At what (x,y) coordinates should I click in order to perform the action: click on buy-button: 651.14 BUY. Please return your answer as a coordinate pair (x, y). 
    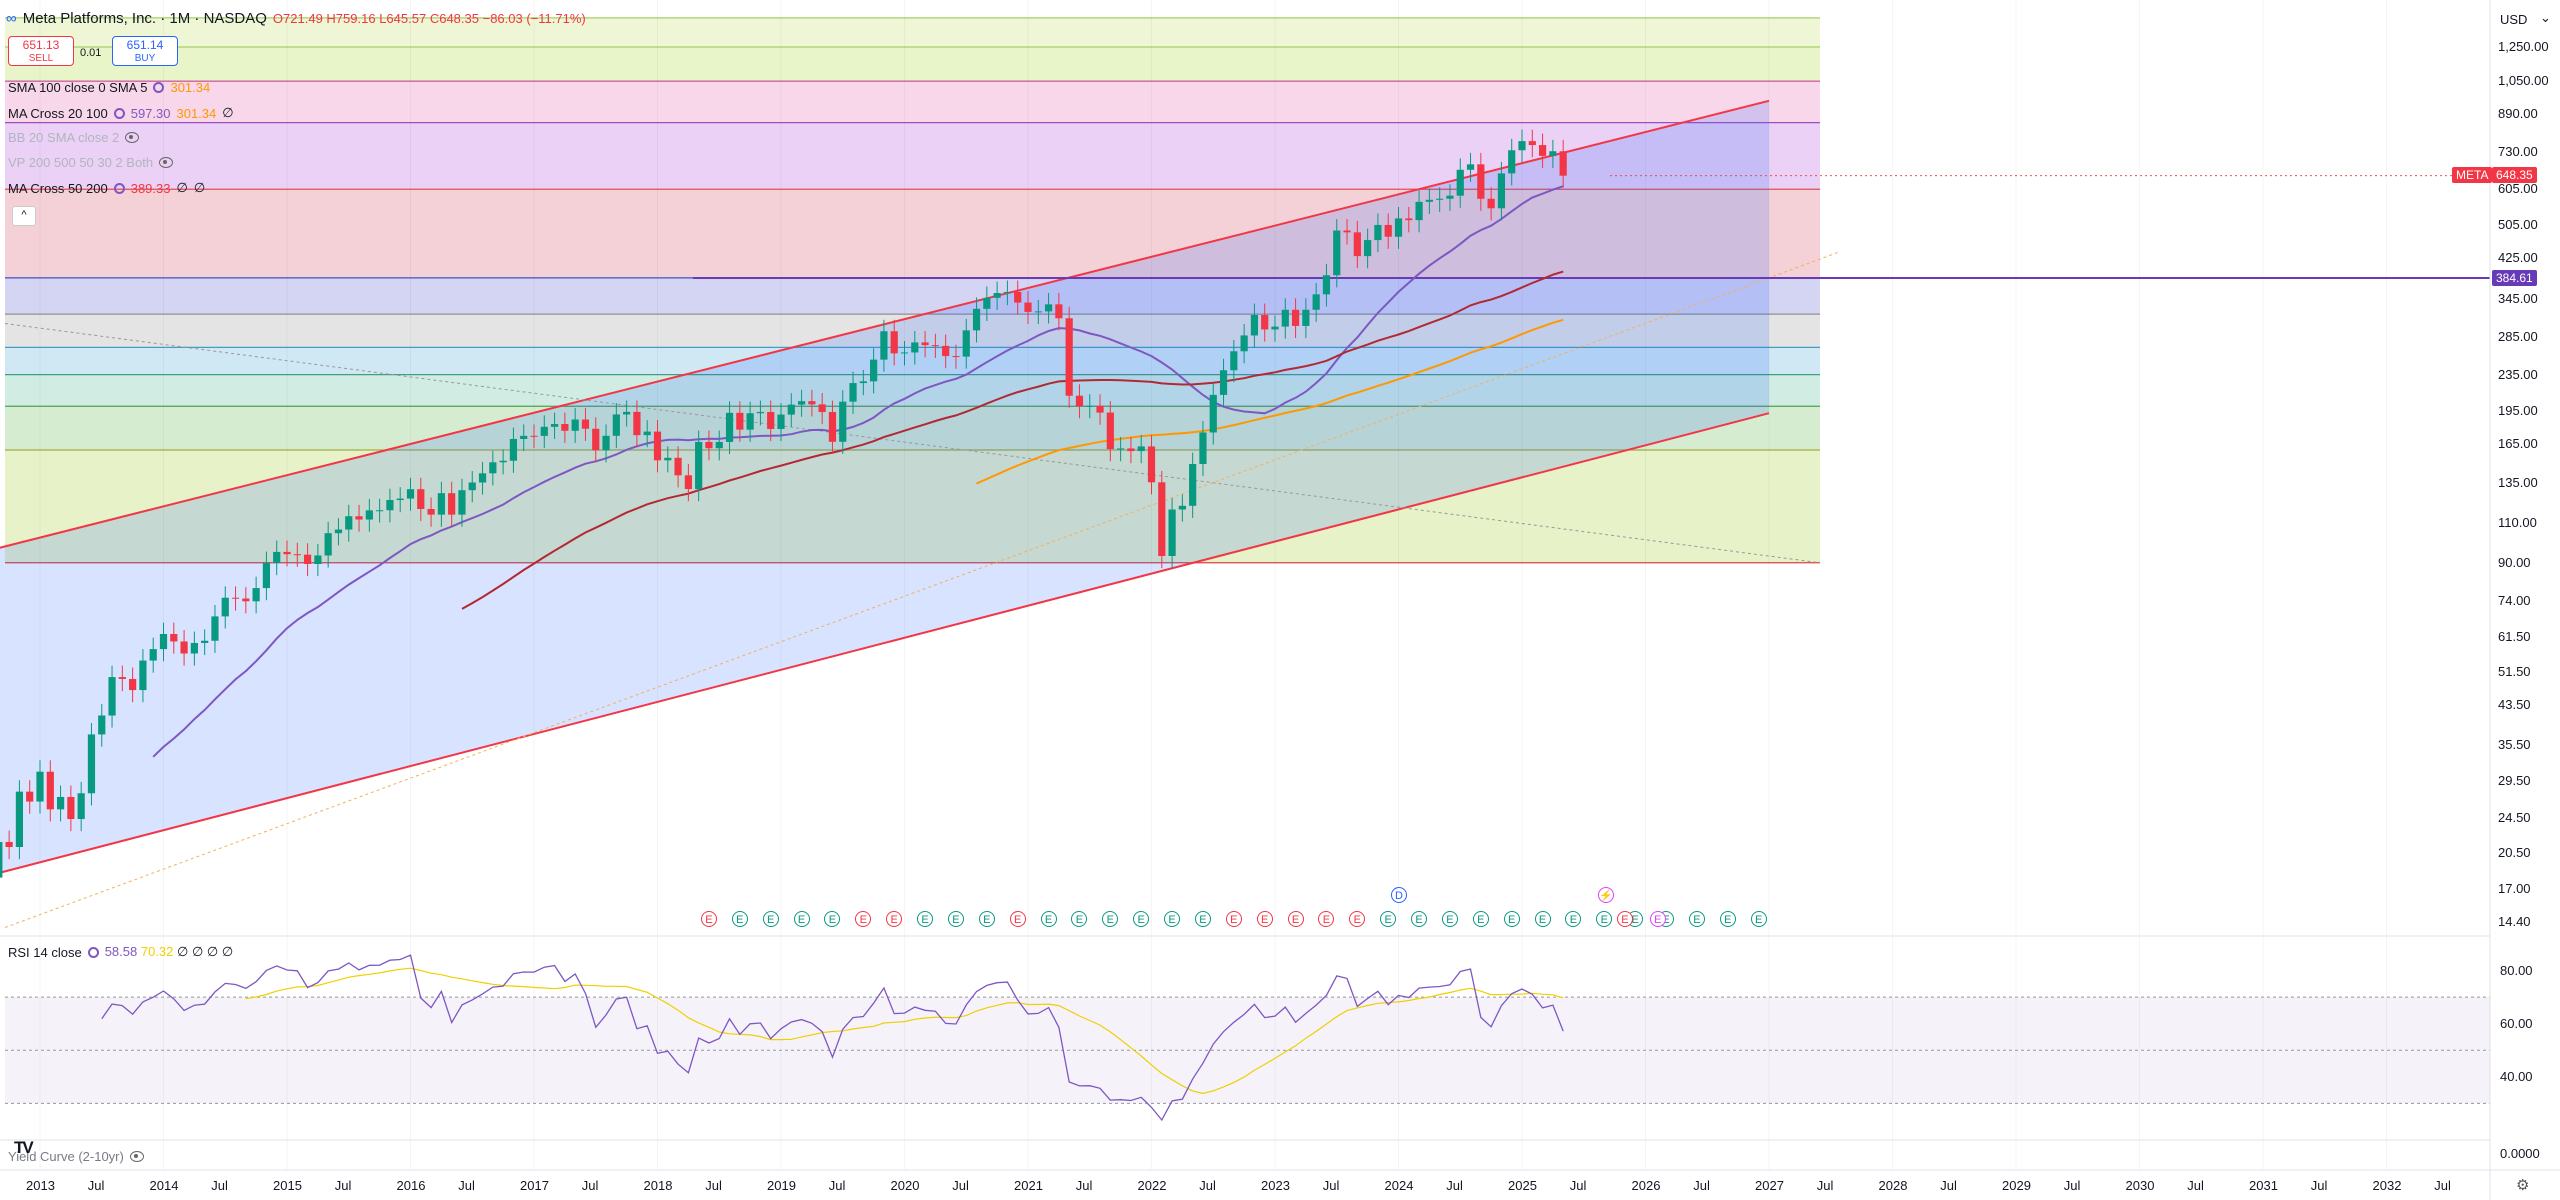
    Looking at the image, I should click on (145, 51).